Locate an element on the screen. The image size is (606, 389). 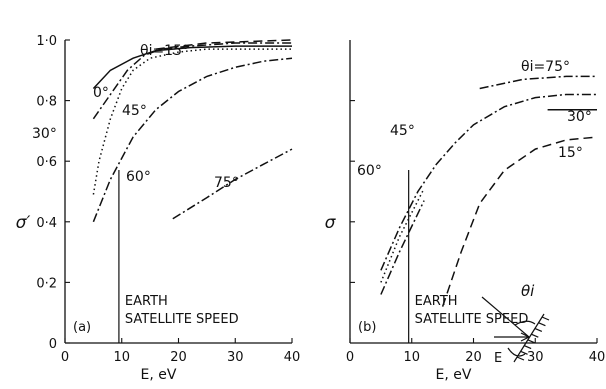
y-tick-label: 0·8 is located at coordinates (46, 102).